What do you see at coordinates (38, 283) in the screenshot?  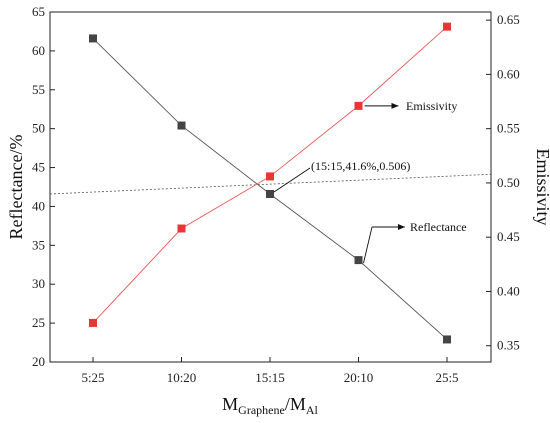 I see `left-tick-label: 30` at bounding box center [38, 283].